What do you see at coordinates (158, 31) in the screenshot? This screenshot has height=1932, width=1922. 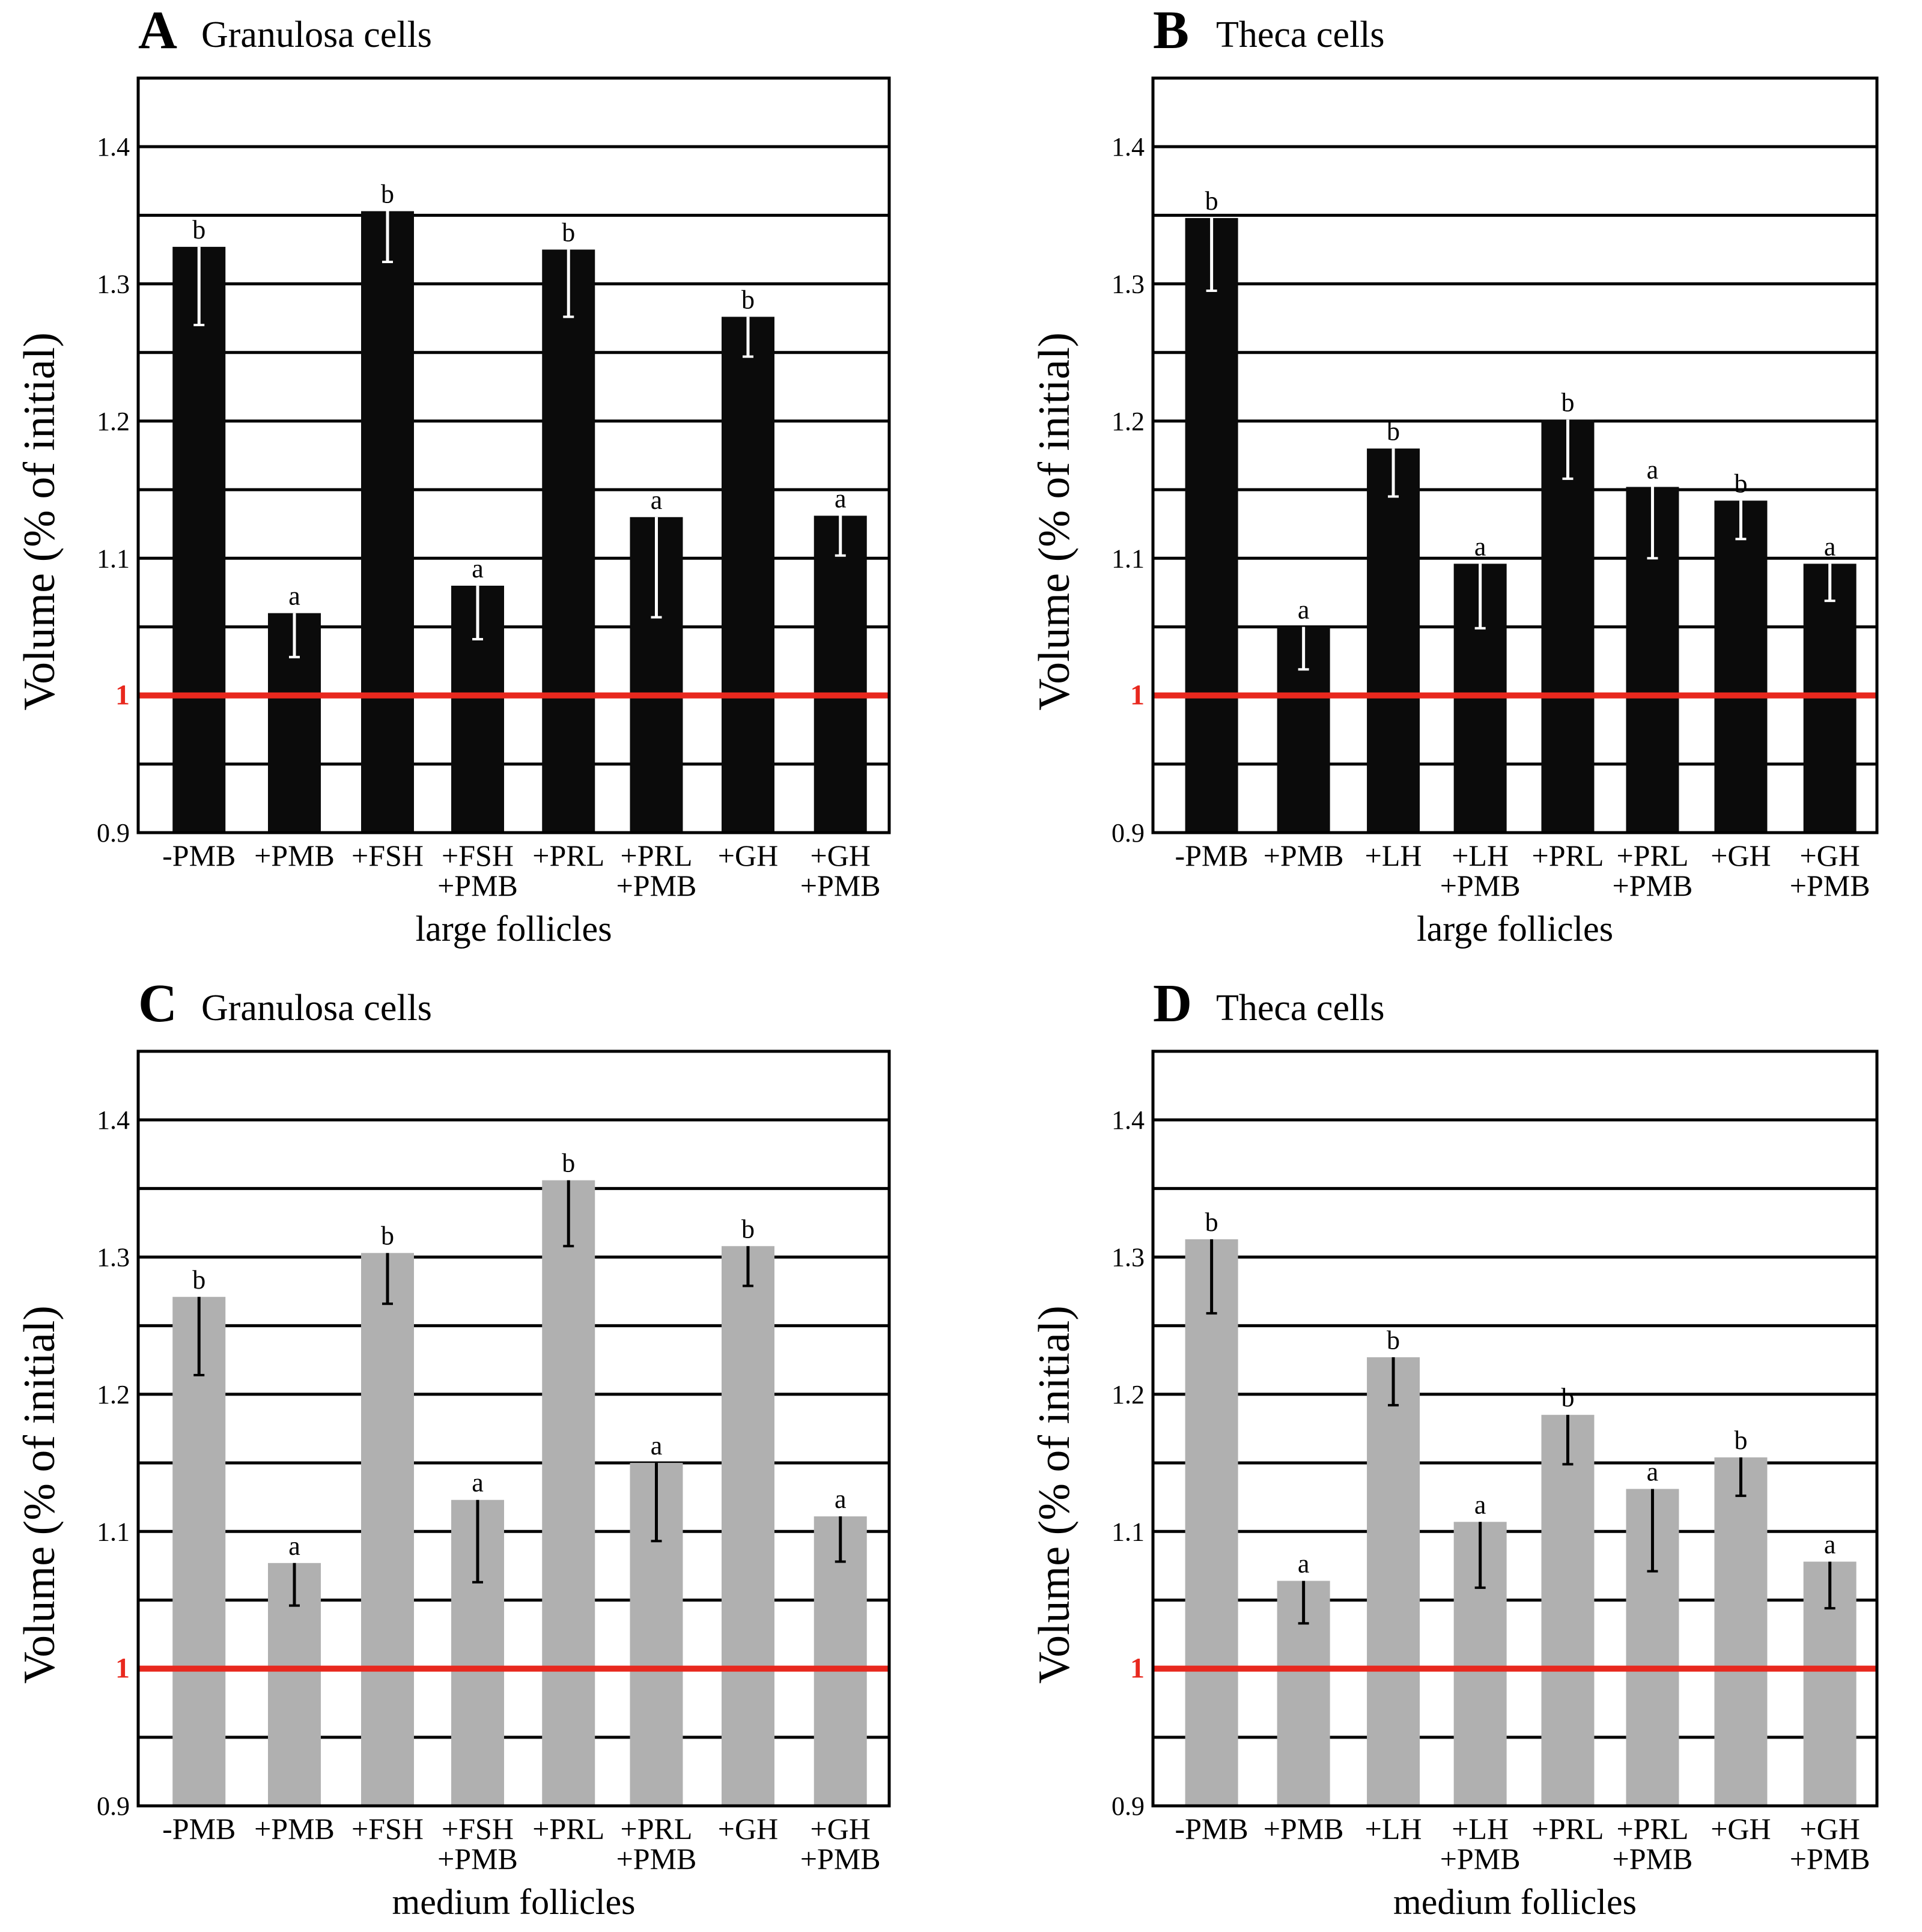 I see `panel-letter: A` at bounding box center [158, 31].